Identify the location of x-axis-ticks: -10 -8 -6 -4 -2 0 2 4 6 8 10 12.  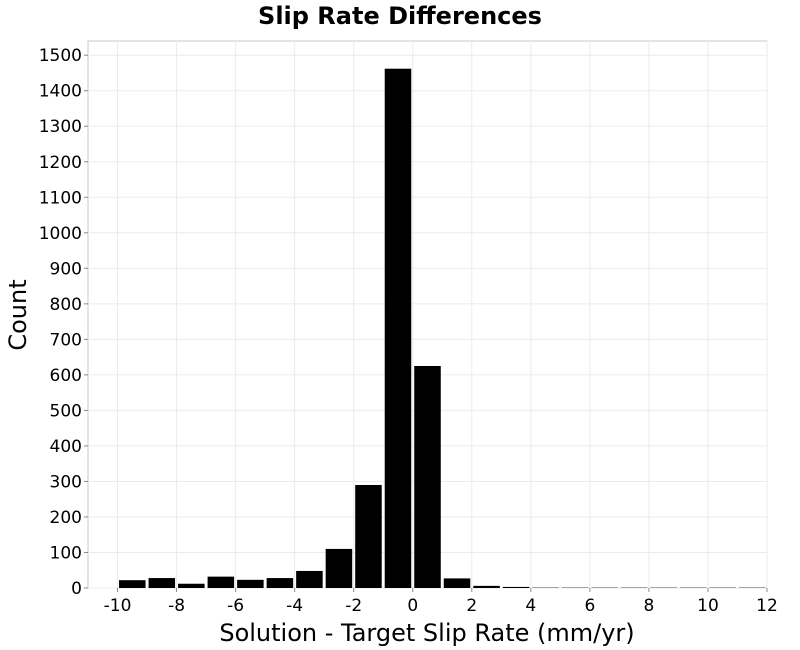
(441, 602).